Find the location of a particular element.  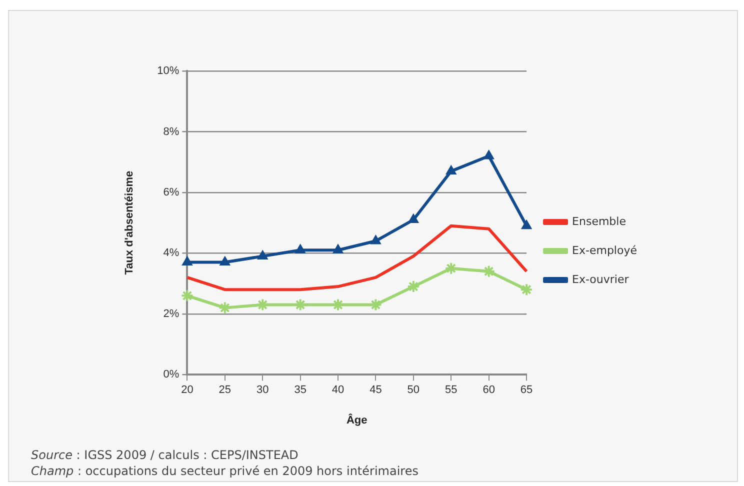

y-tick-label: 8% is located at coordinates (171, 132).